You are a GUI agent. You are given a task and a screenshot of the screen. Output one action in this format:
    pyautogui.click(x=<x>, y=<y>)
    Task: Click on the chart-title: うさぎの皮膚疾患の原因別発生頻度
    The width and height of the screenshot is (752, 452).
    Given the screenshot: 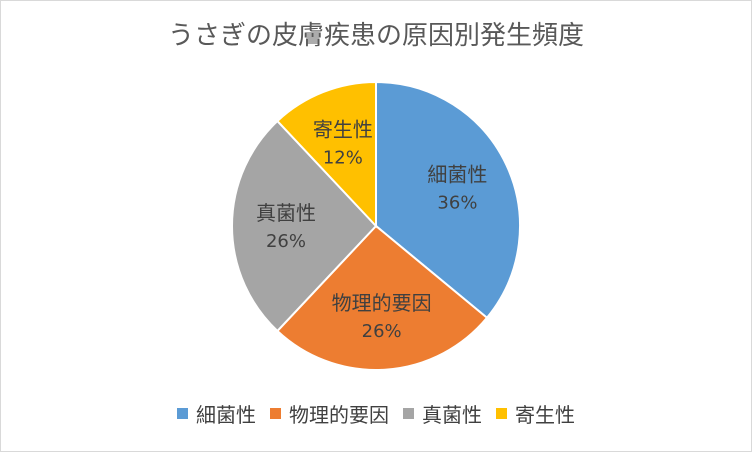 What is the action you would take?
    pyautogui.click(x=375, y=36)
    